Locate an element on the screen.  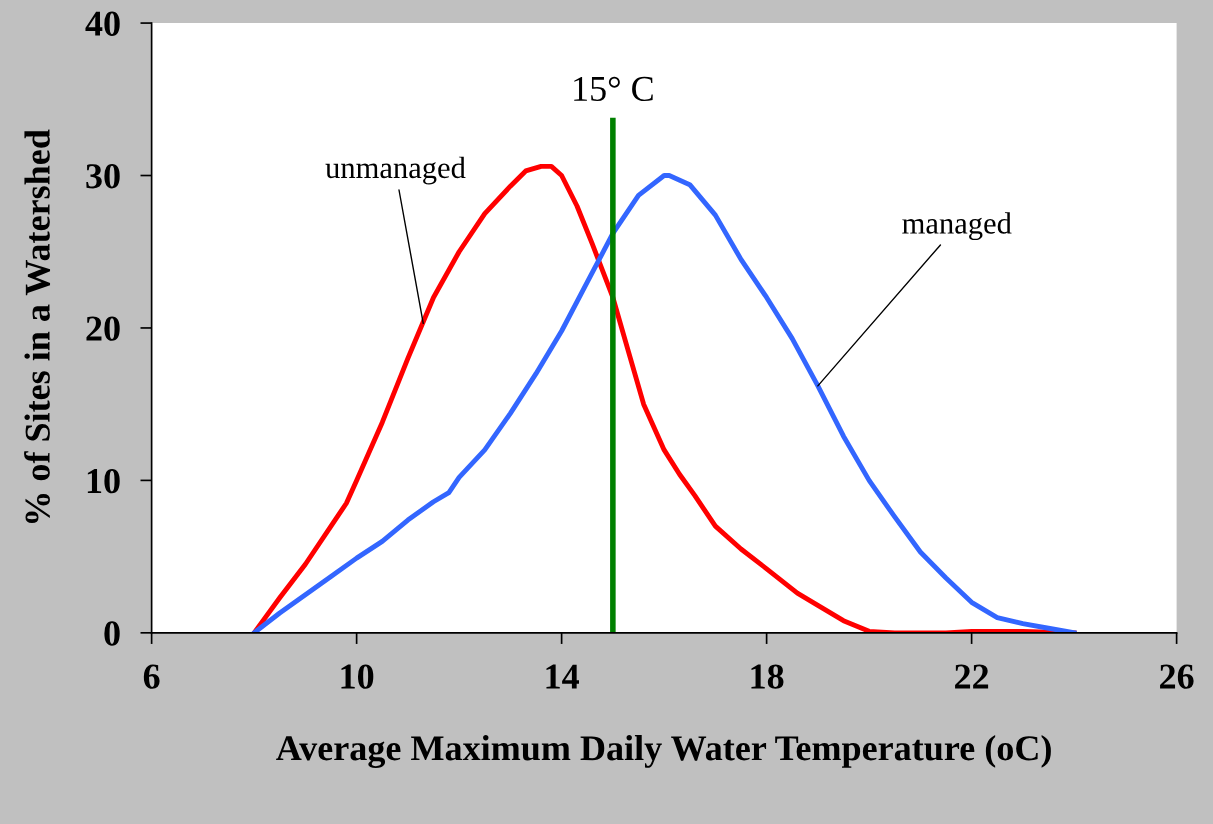
y-axis-title: % of Sites in a Watershed is located at coordinates (37, 326).